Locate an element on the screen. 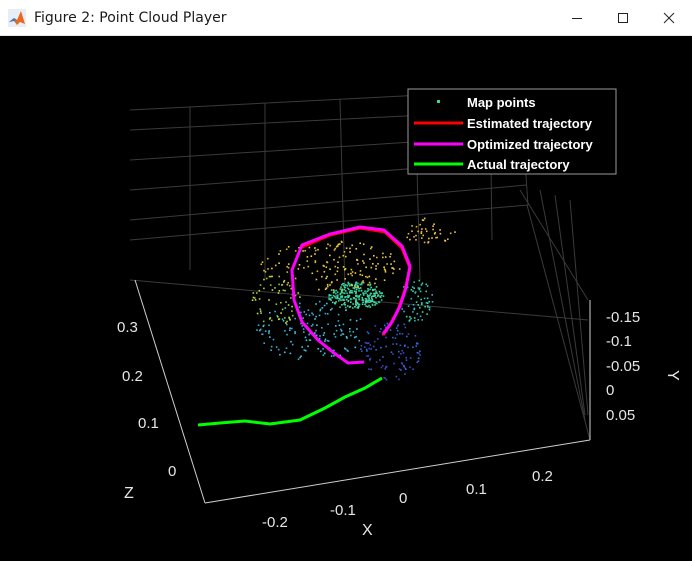 Image resolution: width=692 pixels, height=561 pixels. title-bar: Figure 2: Point Cloud Player is located at coordinates (346, 18).